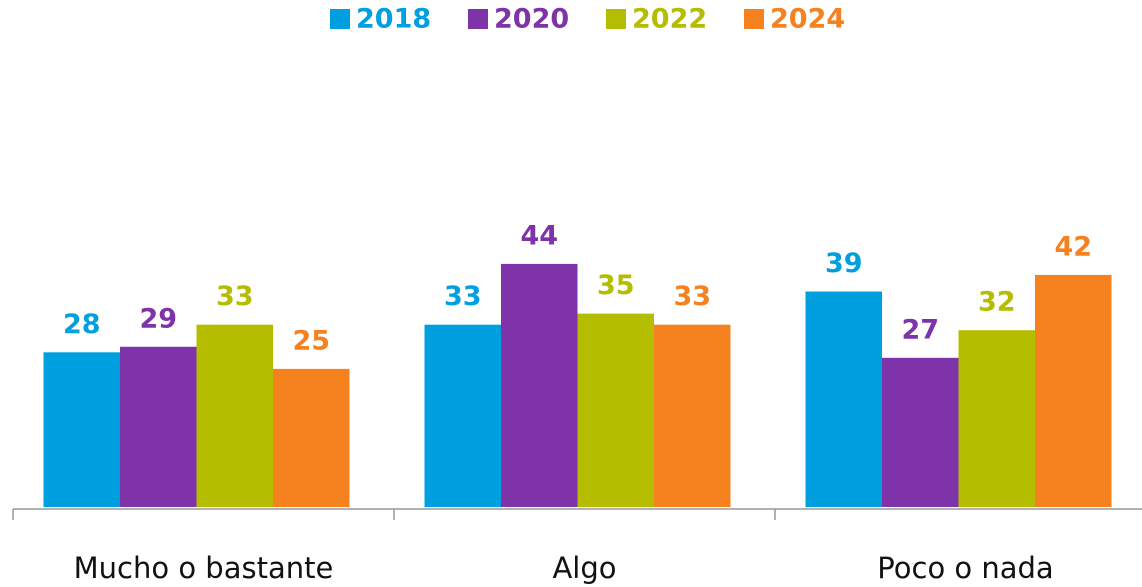  Describe the element at coordinates (669, 19) in the screenshot. I see `legend-label: 2022` at that location.